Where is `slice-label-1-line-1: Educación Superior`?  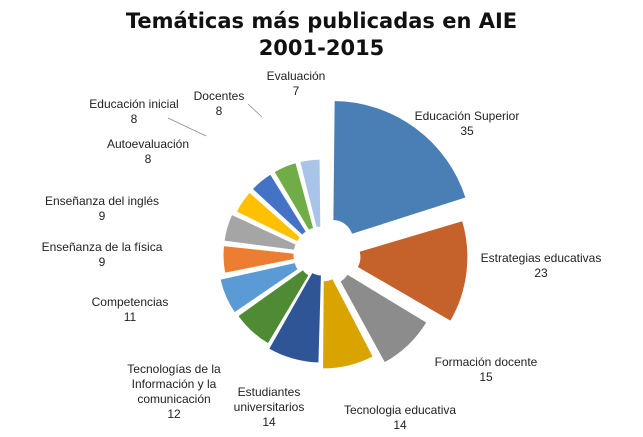 slice-label-1-line-1: Educación Superior is located at coordinates (467, 116).